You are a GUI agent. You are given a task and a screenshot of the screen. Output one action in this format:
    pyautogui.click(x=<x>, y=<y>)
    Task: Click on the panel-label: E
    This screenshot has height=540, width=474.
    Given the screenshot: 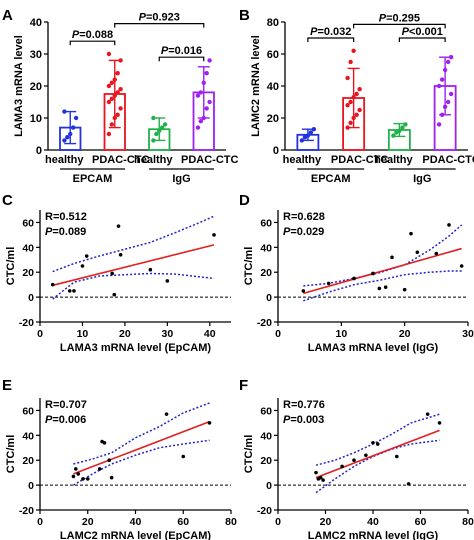 What is the action you would take?
    pyautogui.click(x=7, y=385)
    